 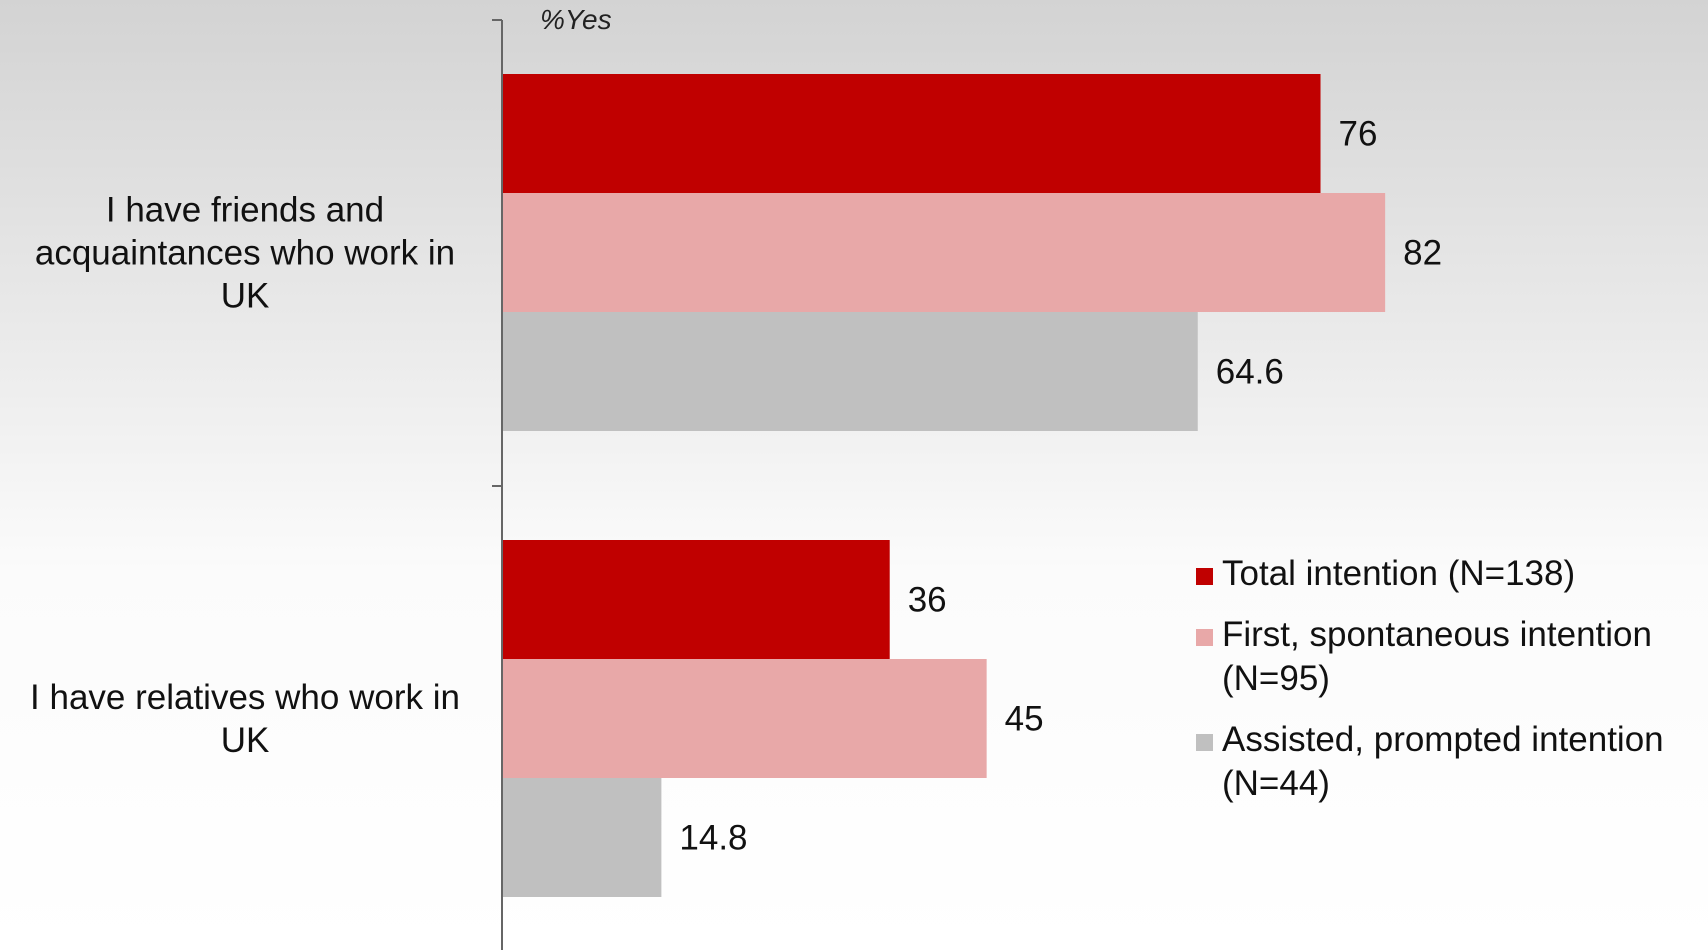 What do you see at coordinates (245, 740) in the screenshot?
I see `category-label-1-1: UK` at bounding box center [245, 740].